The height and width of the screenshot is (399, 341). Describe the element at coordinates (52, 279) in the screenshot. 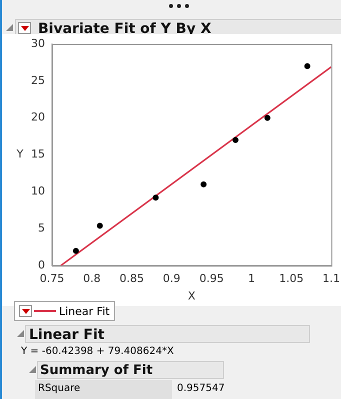

I see `x-tick-label: 0.75` at that location.